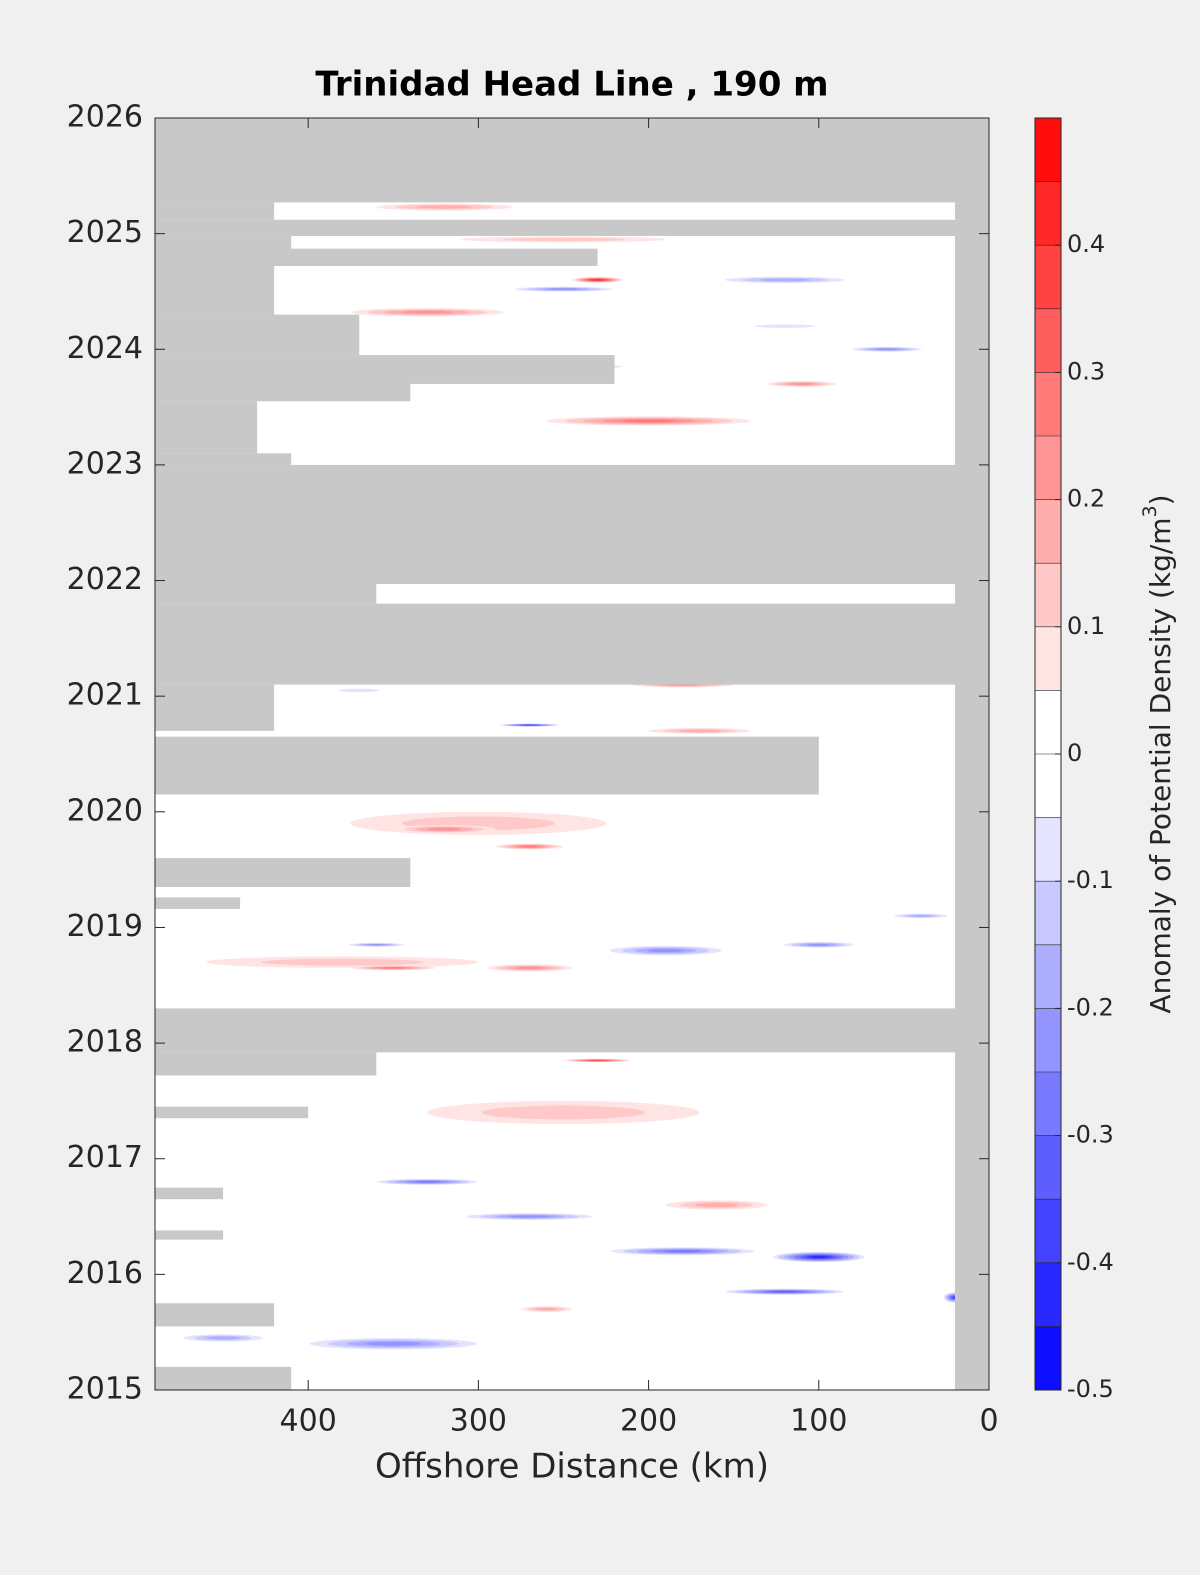 This screenshot has width=1200, height=1575. Describe the element at coordinates (1090, 1135) in the screenshot. I see `colorbar-tick-label: -0.3` at that location.